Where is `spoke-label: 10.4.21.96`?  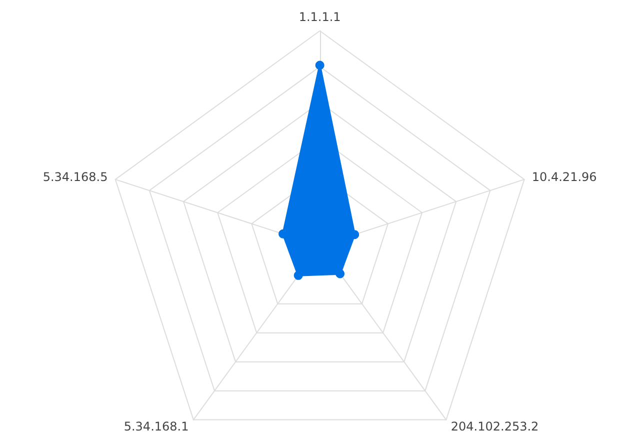 spoke-label: 10.4.21.96 is located at coordinates (564, 177).